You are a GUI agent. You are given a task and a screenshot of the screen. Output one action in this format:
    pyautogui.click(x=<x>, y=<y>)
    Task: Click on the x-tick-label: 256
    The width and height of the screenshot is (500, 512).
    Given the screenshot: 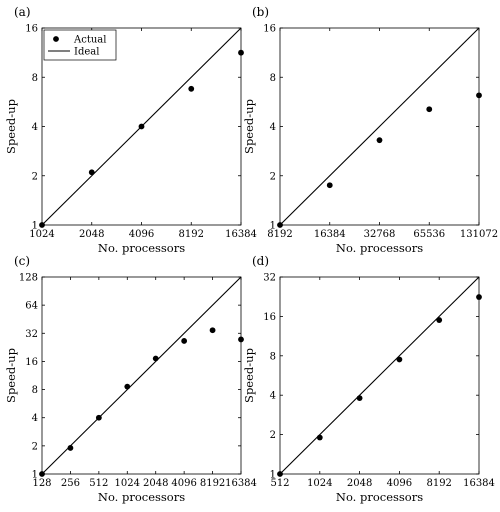 What is the action you would take?
    pyautogui.click(x=70, y=483)
    